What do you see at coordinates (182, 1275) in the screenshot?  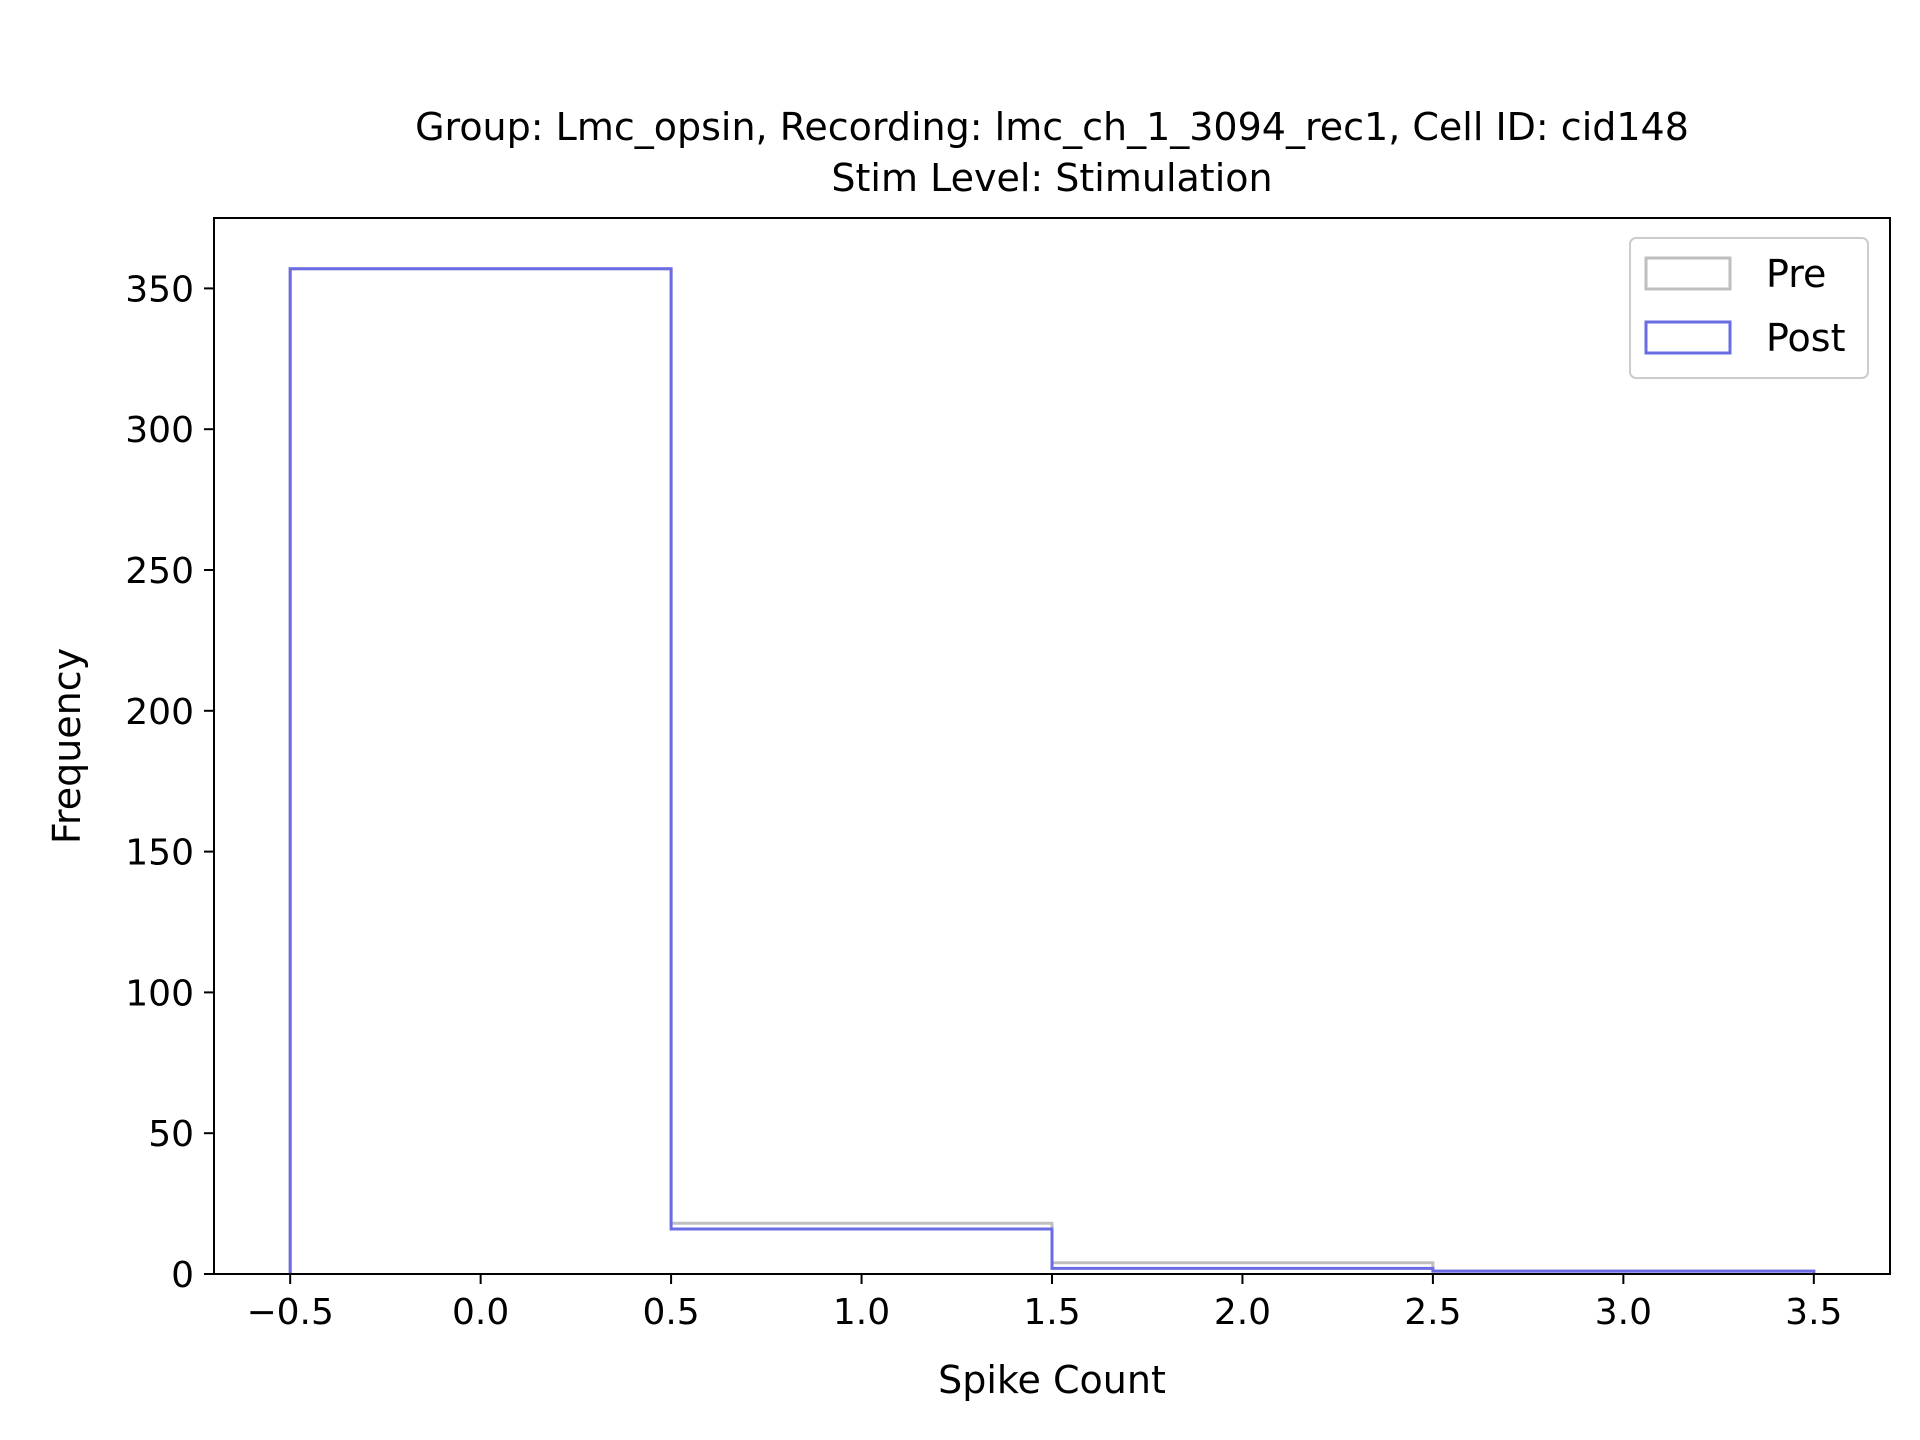 I see `y-tick-label: 0` at bounding box center [182, 1275].